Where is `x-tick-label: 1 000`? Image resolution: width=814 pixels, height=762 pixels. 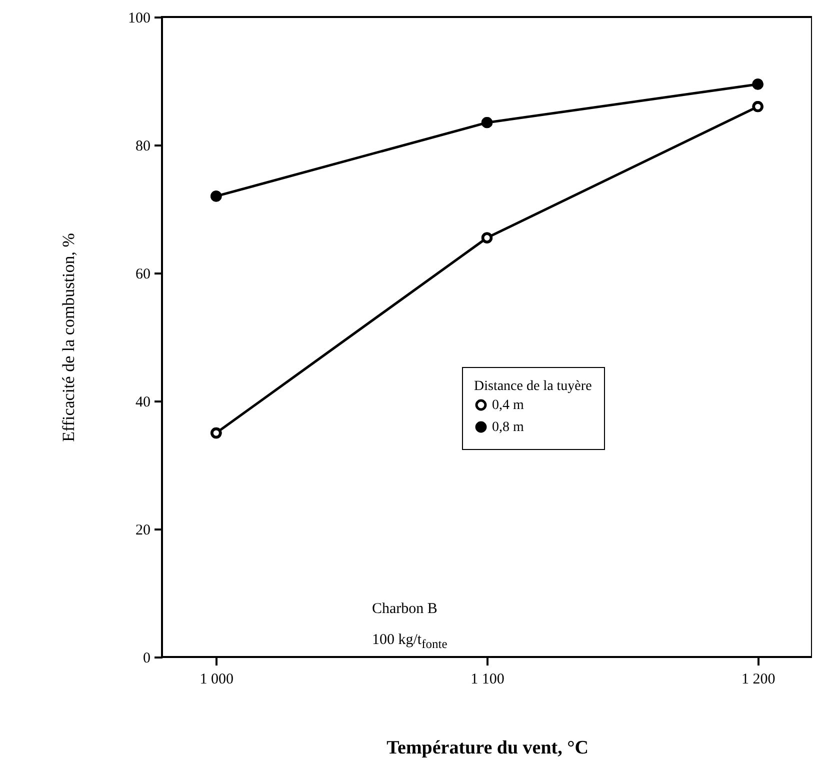
x-tick-label: 1 000 is located at coordinates (217, 680).